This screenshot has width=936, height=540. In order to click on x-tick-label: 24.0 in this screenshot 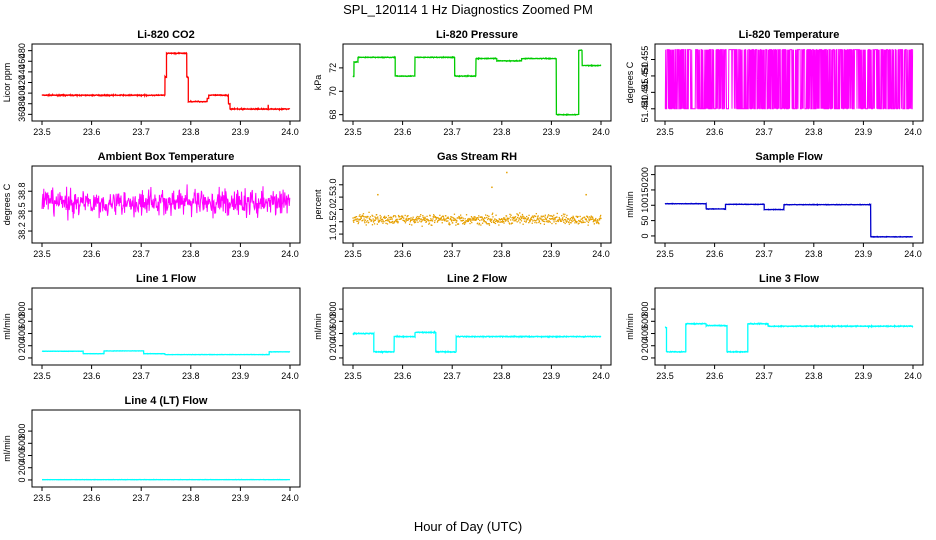, I will do `click(601, 254)`.